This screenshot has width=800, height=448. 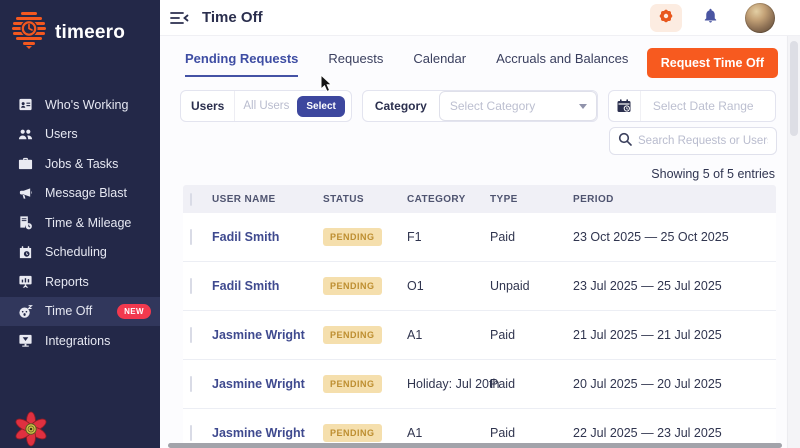 I want to click on category-cell: O1, so click(x=415, y=286).